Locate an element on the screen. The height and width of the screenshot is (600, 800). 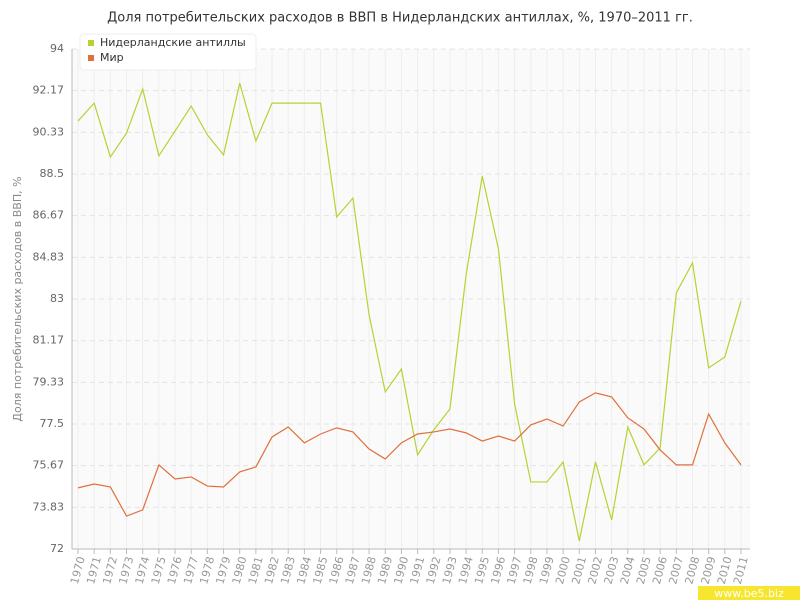
watermark: www.be5.biz is located at coordinates (749, 593).